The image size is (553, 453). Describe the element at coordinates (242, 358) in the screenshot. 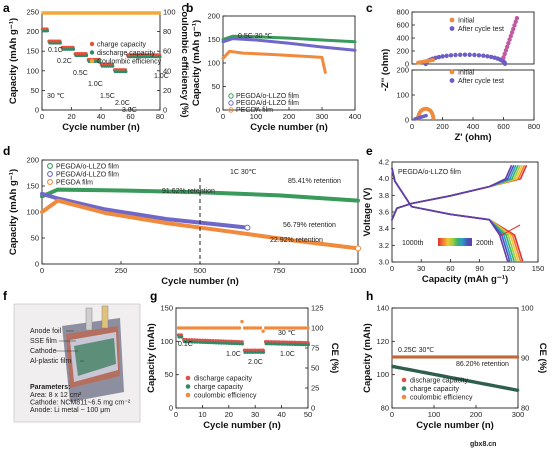

I see `g-plot-frame` at that location.